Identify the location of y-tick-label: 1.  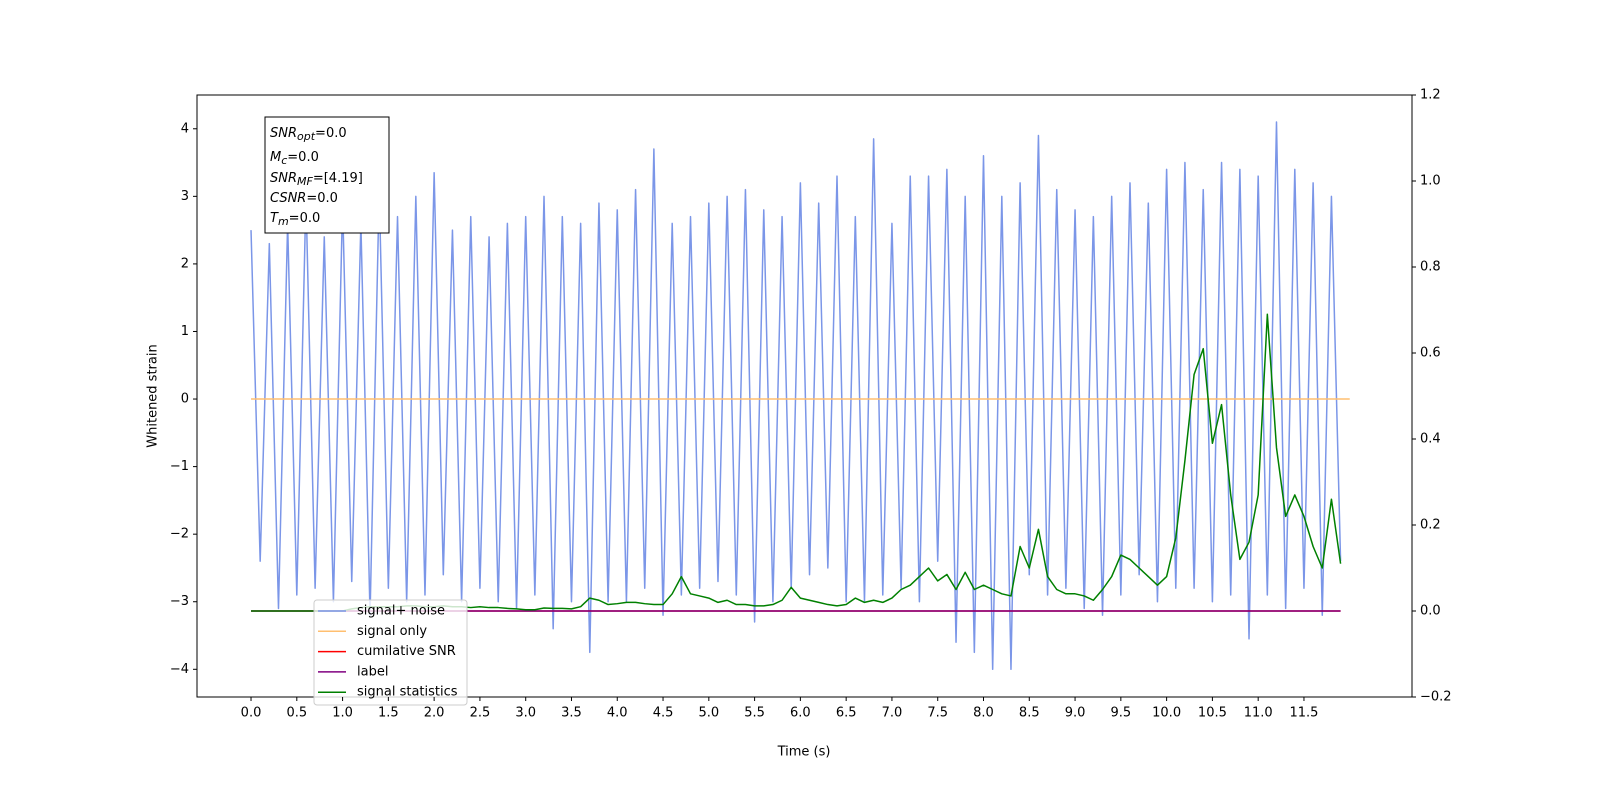
(185, 331).